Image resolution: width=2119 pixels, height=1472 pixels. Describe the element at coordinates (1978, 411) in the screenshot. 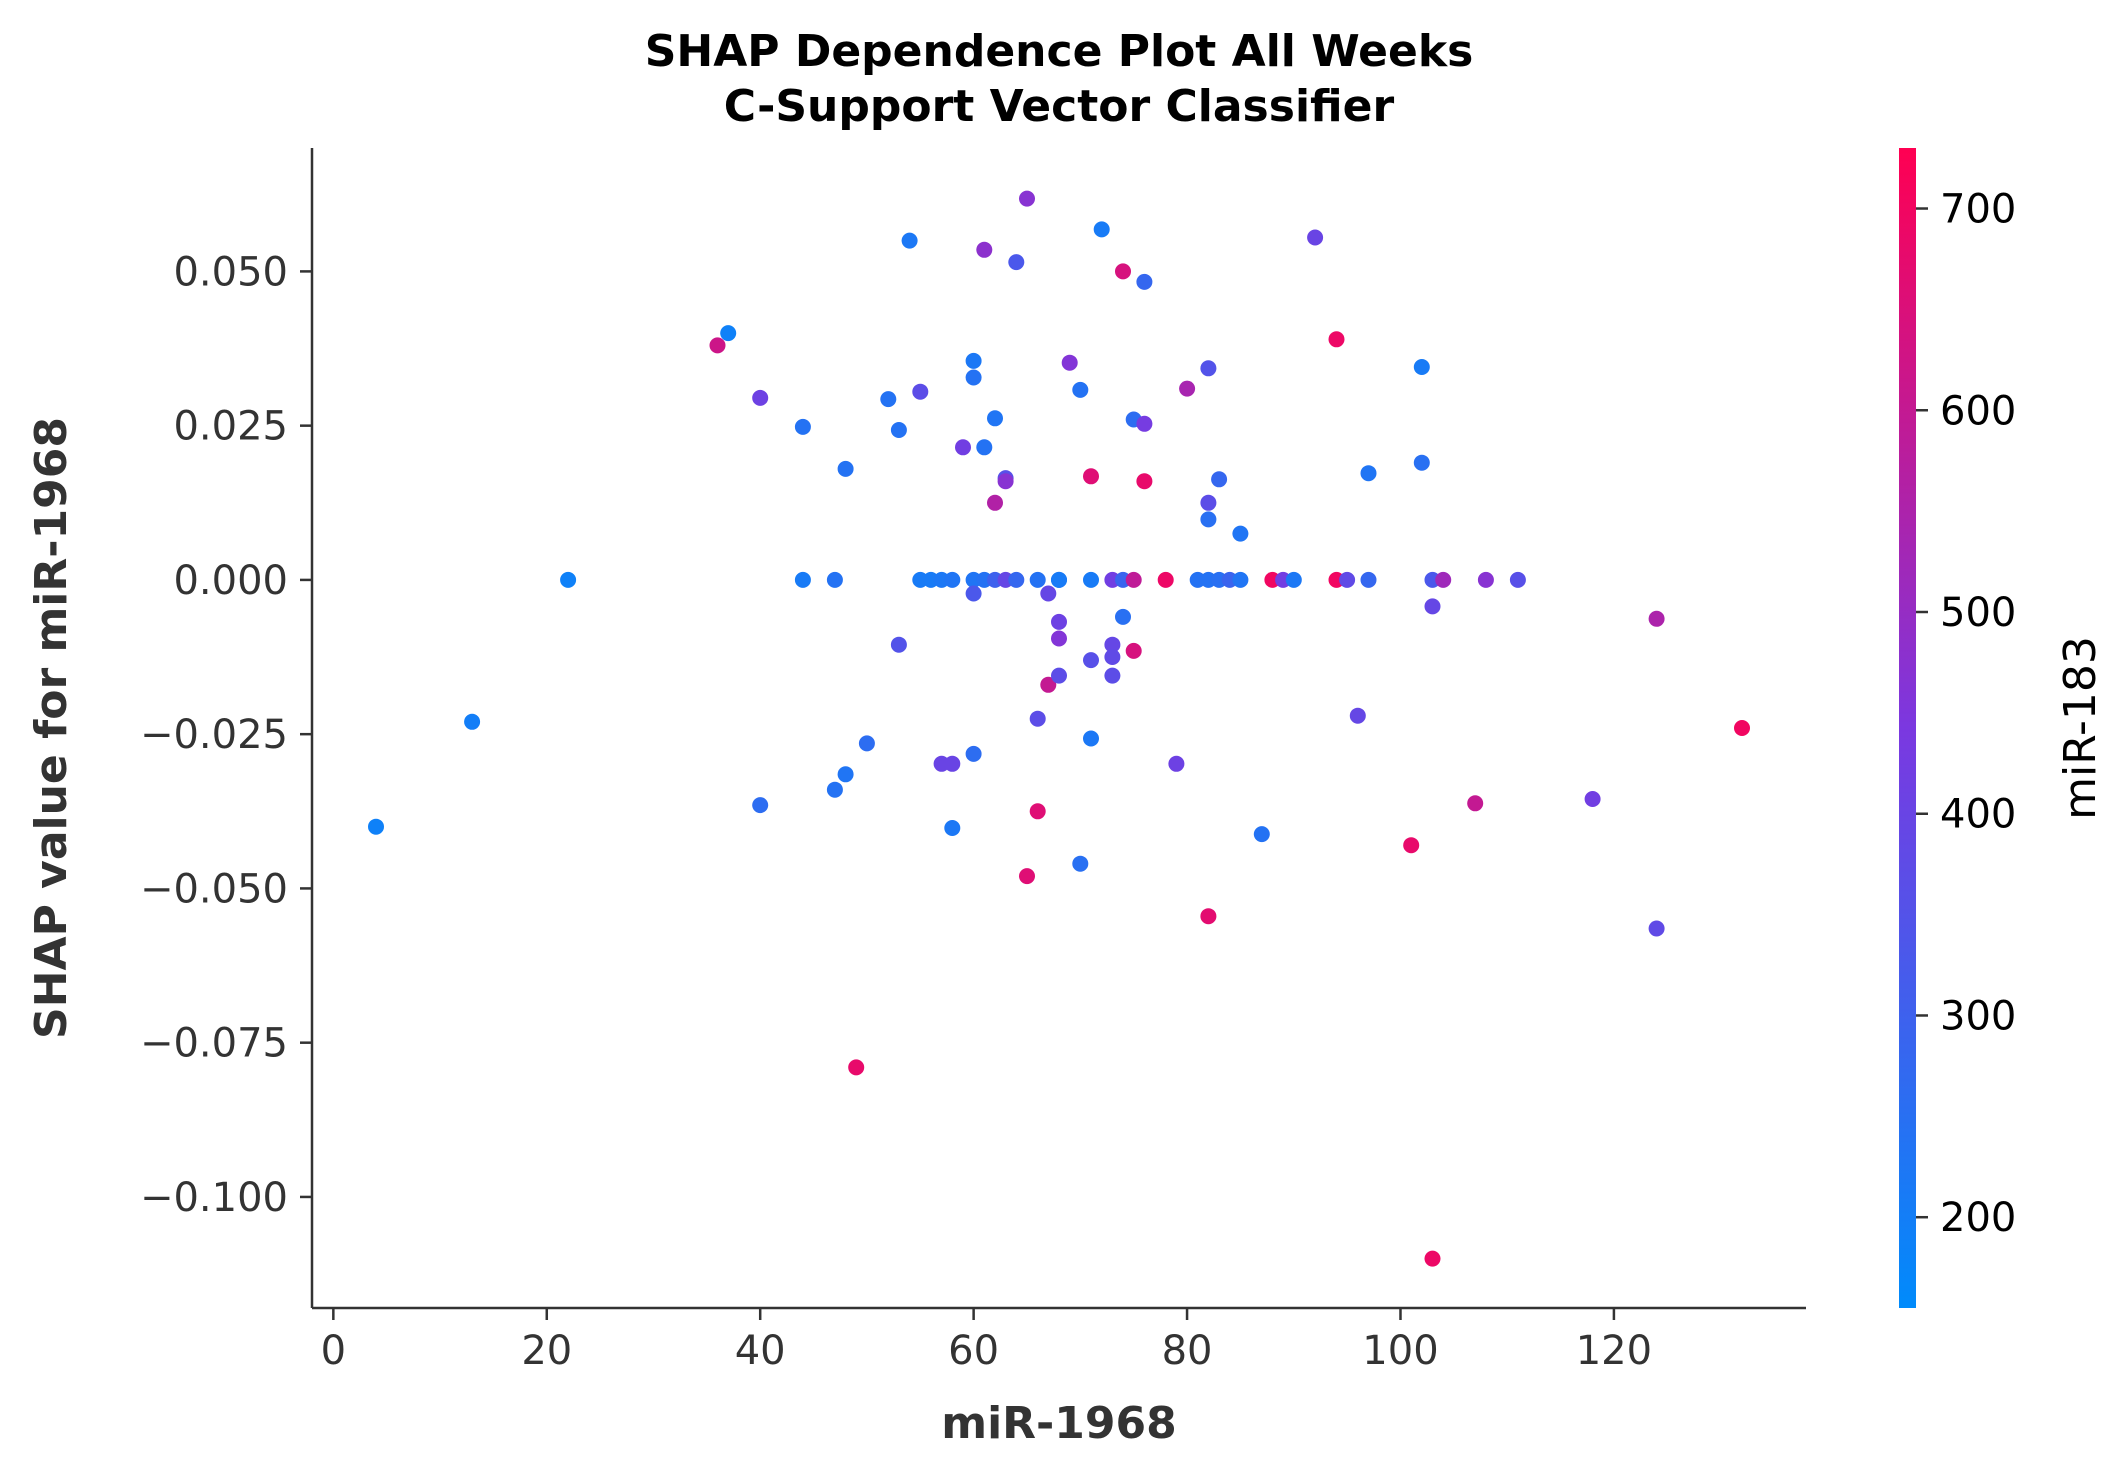

I see `colorbar-tick-label: 600` at that location.